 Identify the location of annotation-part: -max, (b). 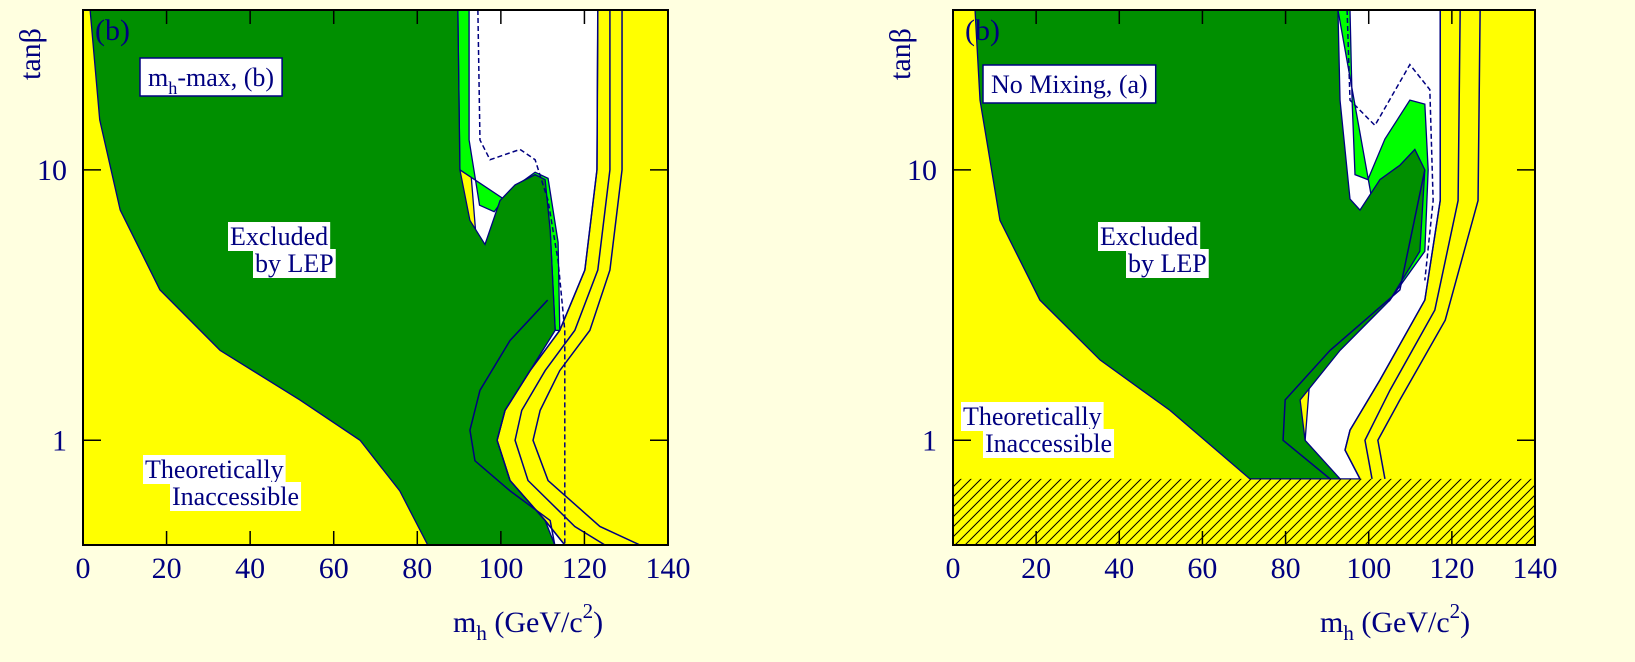
(225, 77).